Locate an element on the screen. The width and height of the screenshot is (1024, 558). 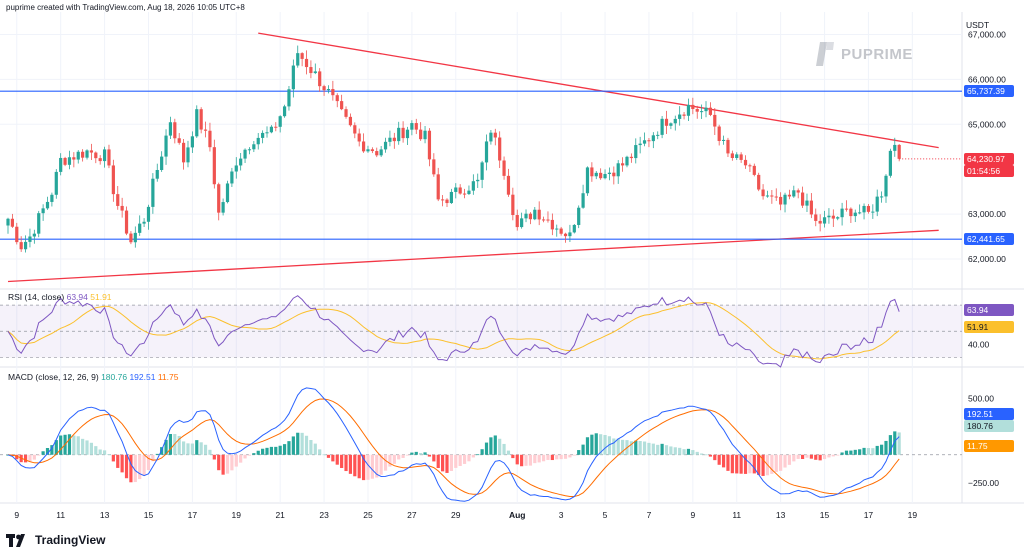
time-axis-label: 9 is located at coordinates (16, 515).